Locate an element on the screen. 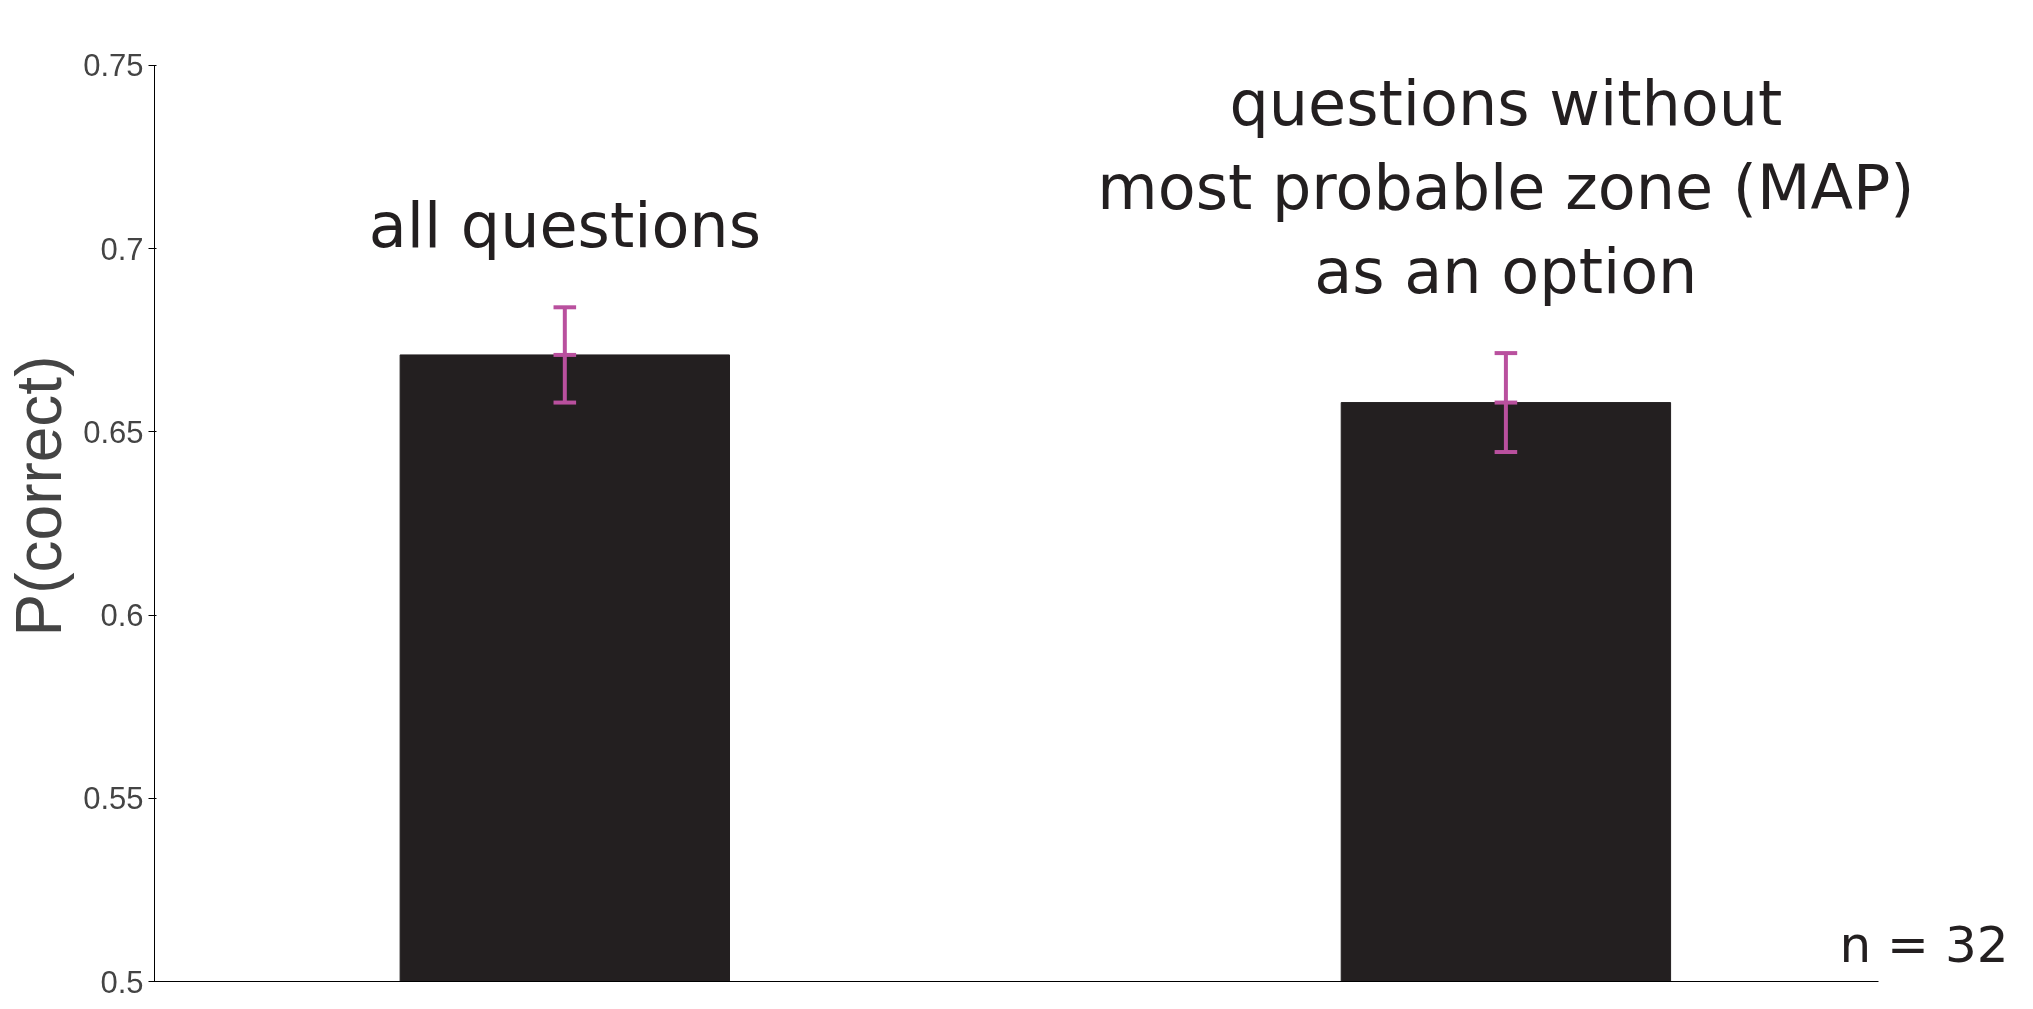  x-tick-label: all questions is located at coordinates (564, 226).